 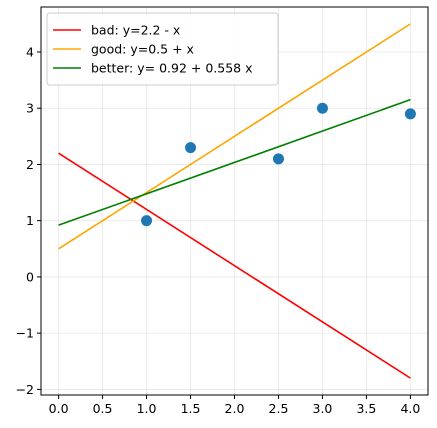 What do you see at coordinates (103, 408) in the screenshot?
I see `x-tick-label: 0.5` at bounding box center [103, 408].